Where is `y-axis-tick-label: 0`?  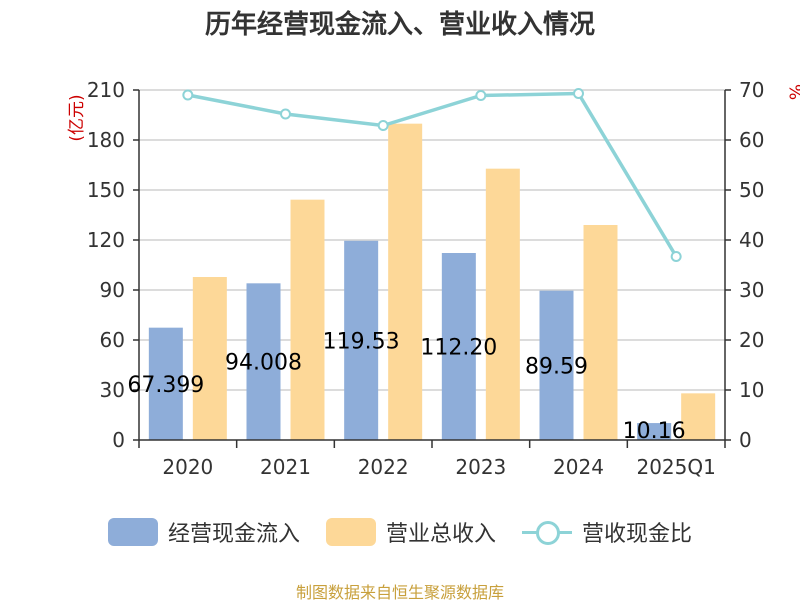
y-axis-tick-label: 0 is located at coordinates (118, 440).